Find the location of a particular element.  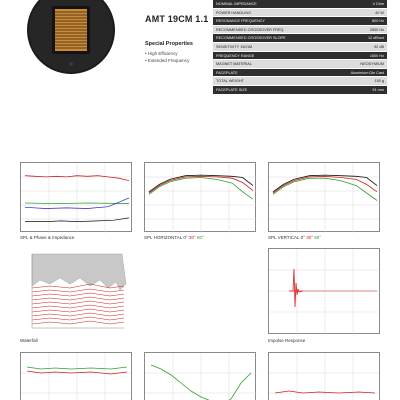

spl-phase-impedance-svg is located at coordinates (77, 198).